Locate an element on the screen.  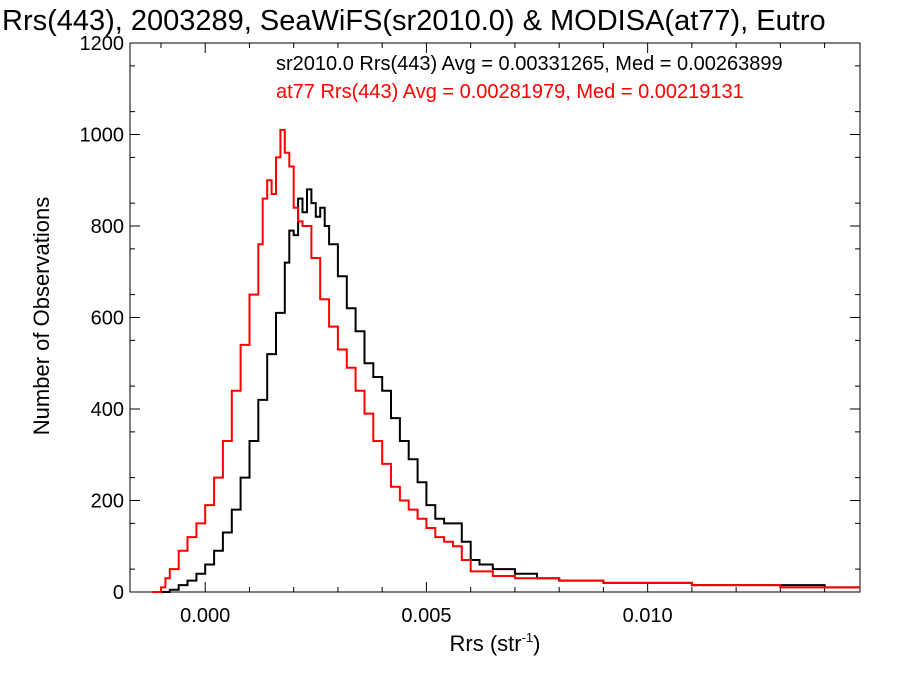
y-tick-labels: 0 200 400 600 800 1000 1200 is located at coordinates (102, 318).